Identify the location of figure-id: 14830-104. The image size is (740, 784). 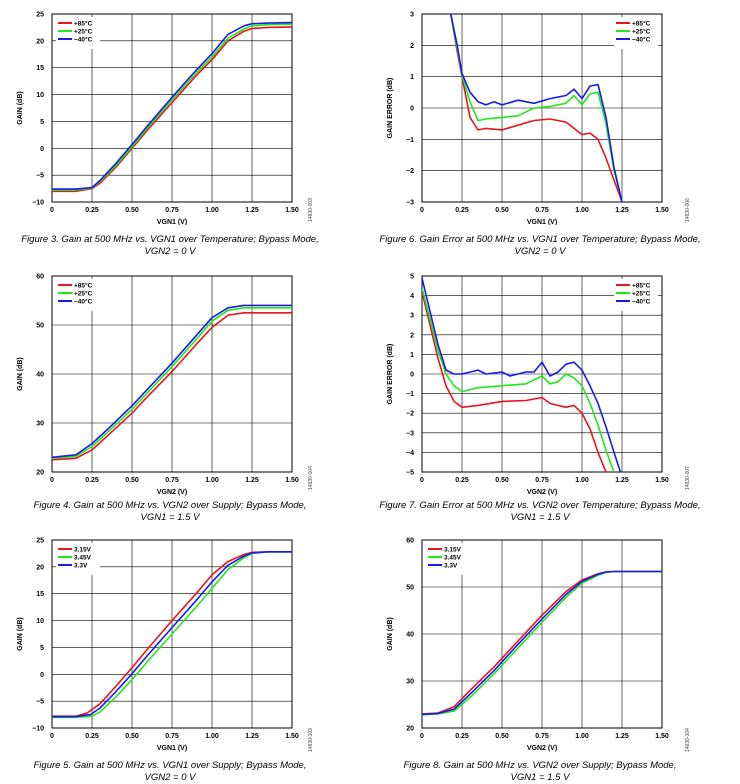
(688, 740).